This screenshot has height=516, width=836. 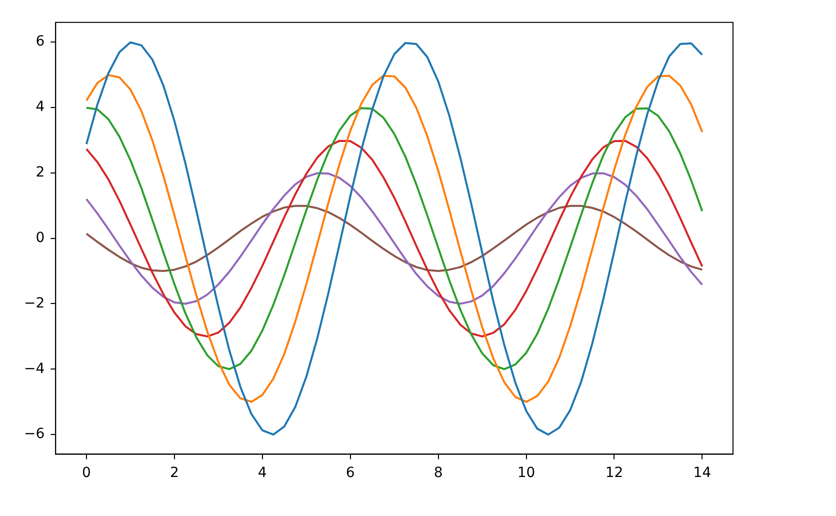 I want to click on y-tick-label: 2, so click(x=40, y=172).